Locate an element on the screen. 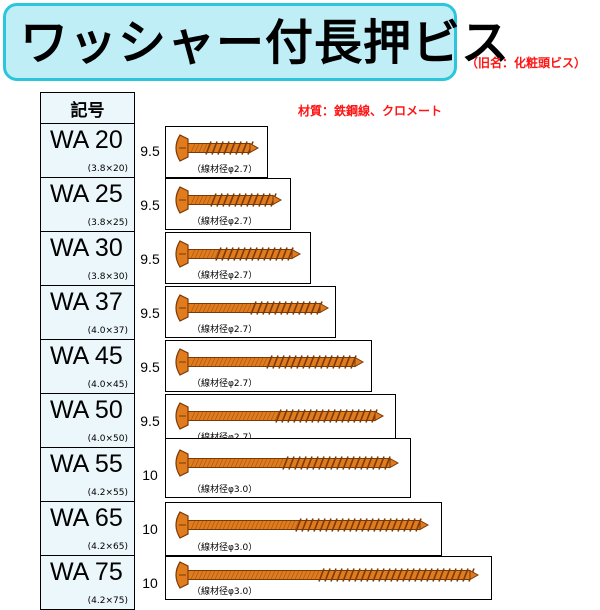 Image resolution: width=600 pixels, height=610 pixels. code-cell: WA 20 (3.8×20) is located at coordinates (87, 151).